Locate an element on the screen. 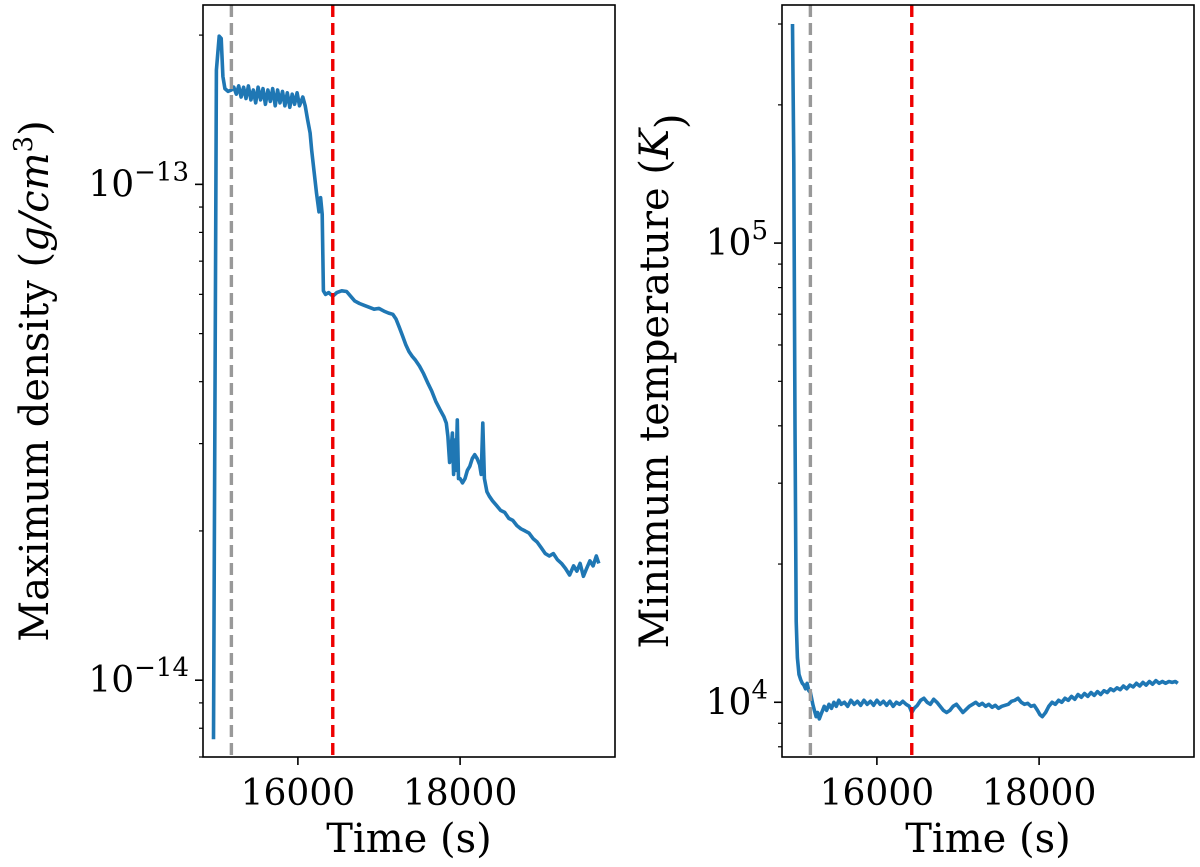  temperature-y-label-math: K is located at coordinates (655, 143).